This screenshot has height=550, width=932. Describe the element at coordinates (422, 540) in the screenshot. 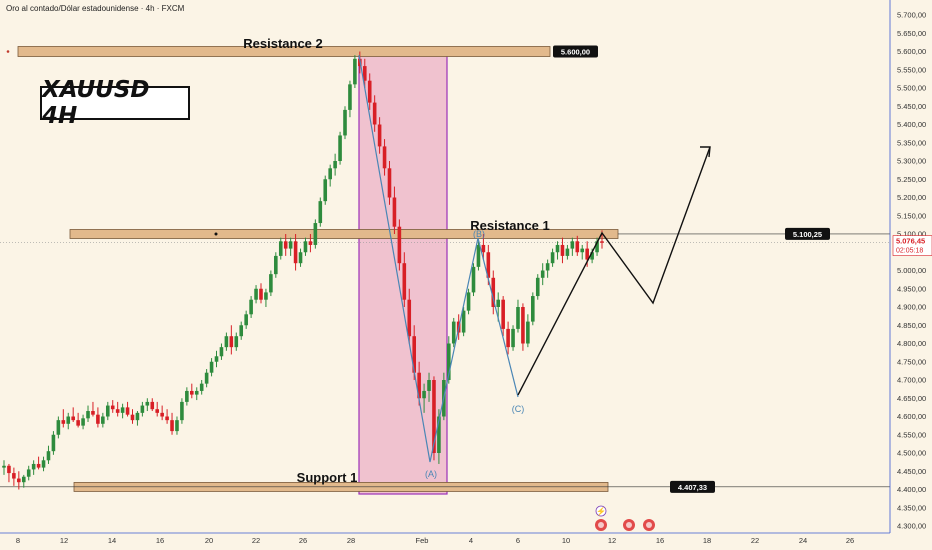

I see `x-tick-label: Feb` at that location.